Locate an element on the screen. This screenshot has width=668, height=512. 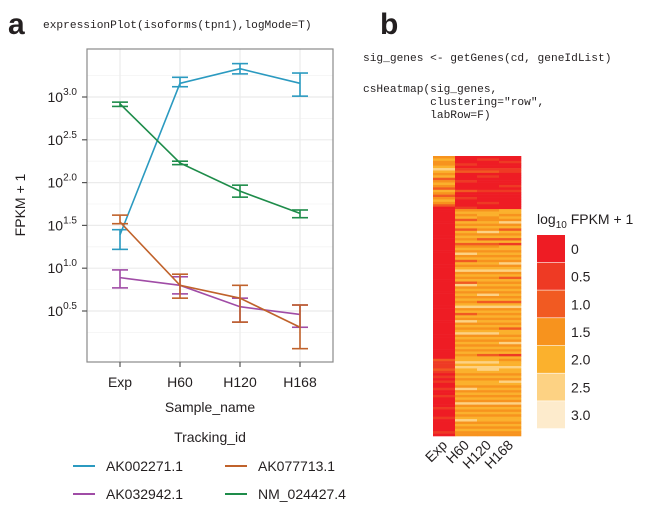
legend-title: Tracking_id is located at coordinates (210, 437).